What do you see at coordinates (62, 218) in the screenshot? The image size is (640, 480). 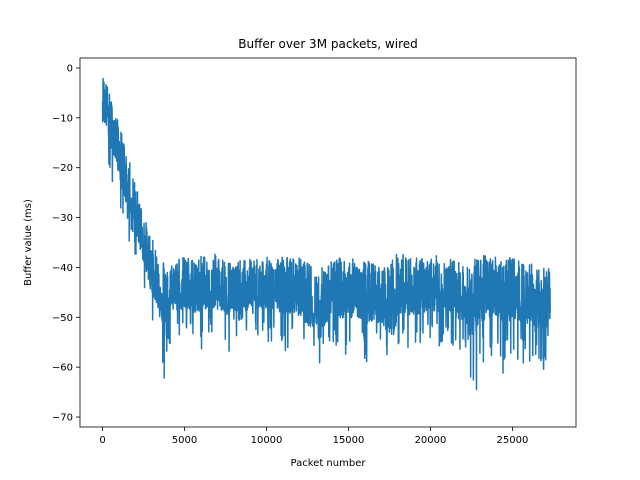 I see `y-tick-label: −30` at bounding box center [62, 218].